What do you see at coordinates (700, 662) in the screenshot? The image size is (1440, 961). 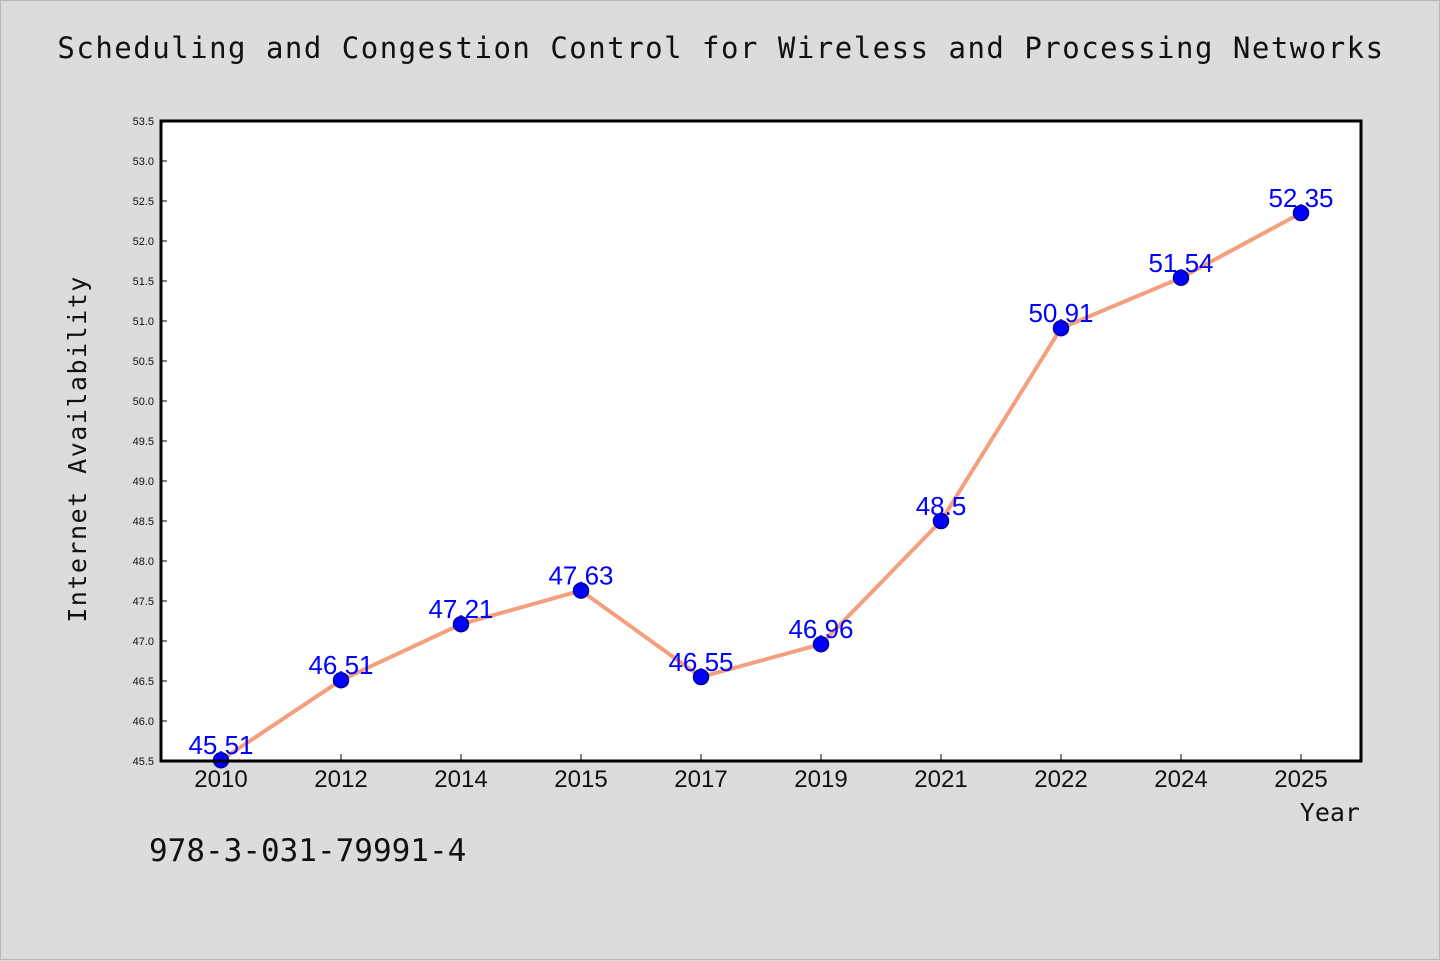 I see `data-label: 46.55` at bounding box center [700, 662].